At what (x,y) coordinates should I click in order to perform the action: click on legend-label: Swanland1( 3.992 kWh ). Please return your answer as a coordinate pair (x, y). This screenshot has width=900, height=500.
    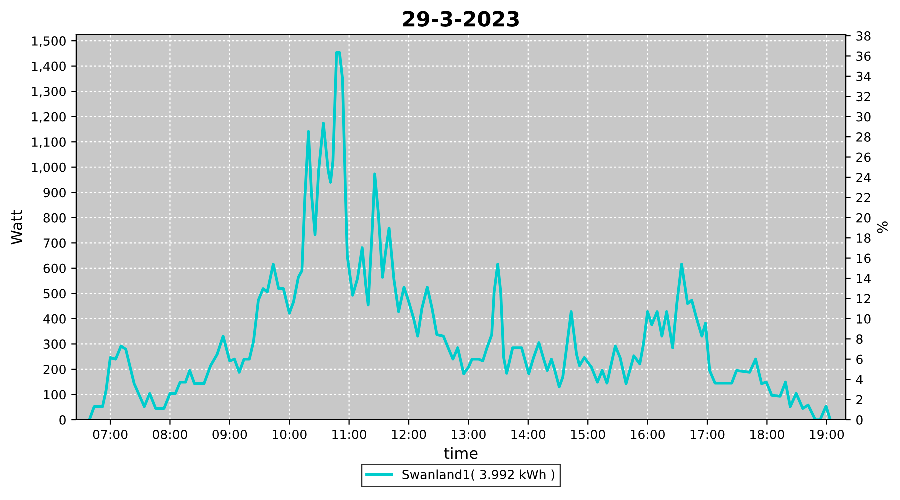
    Looking at the image, I should click on (478, 475).